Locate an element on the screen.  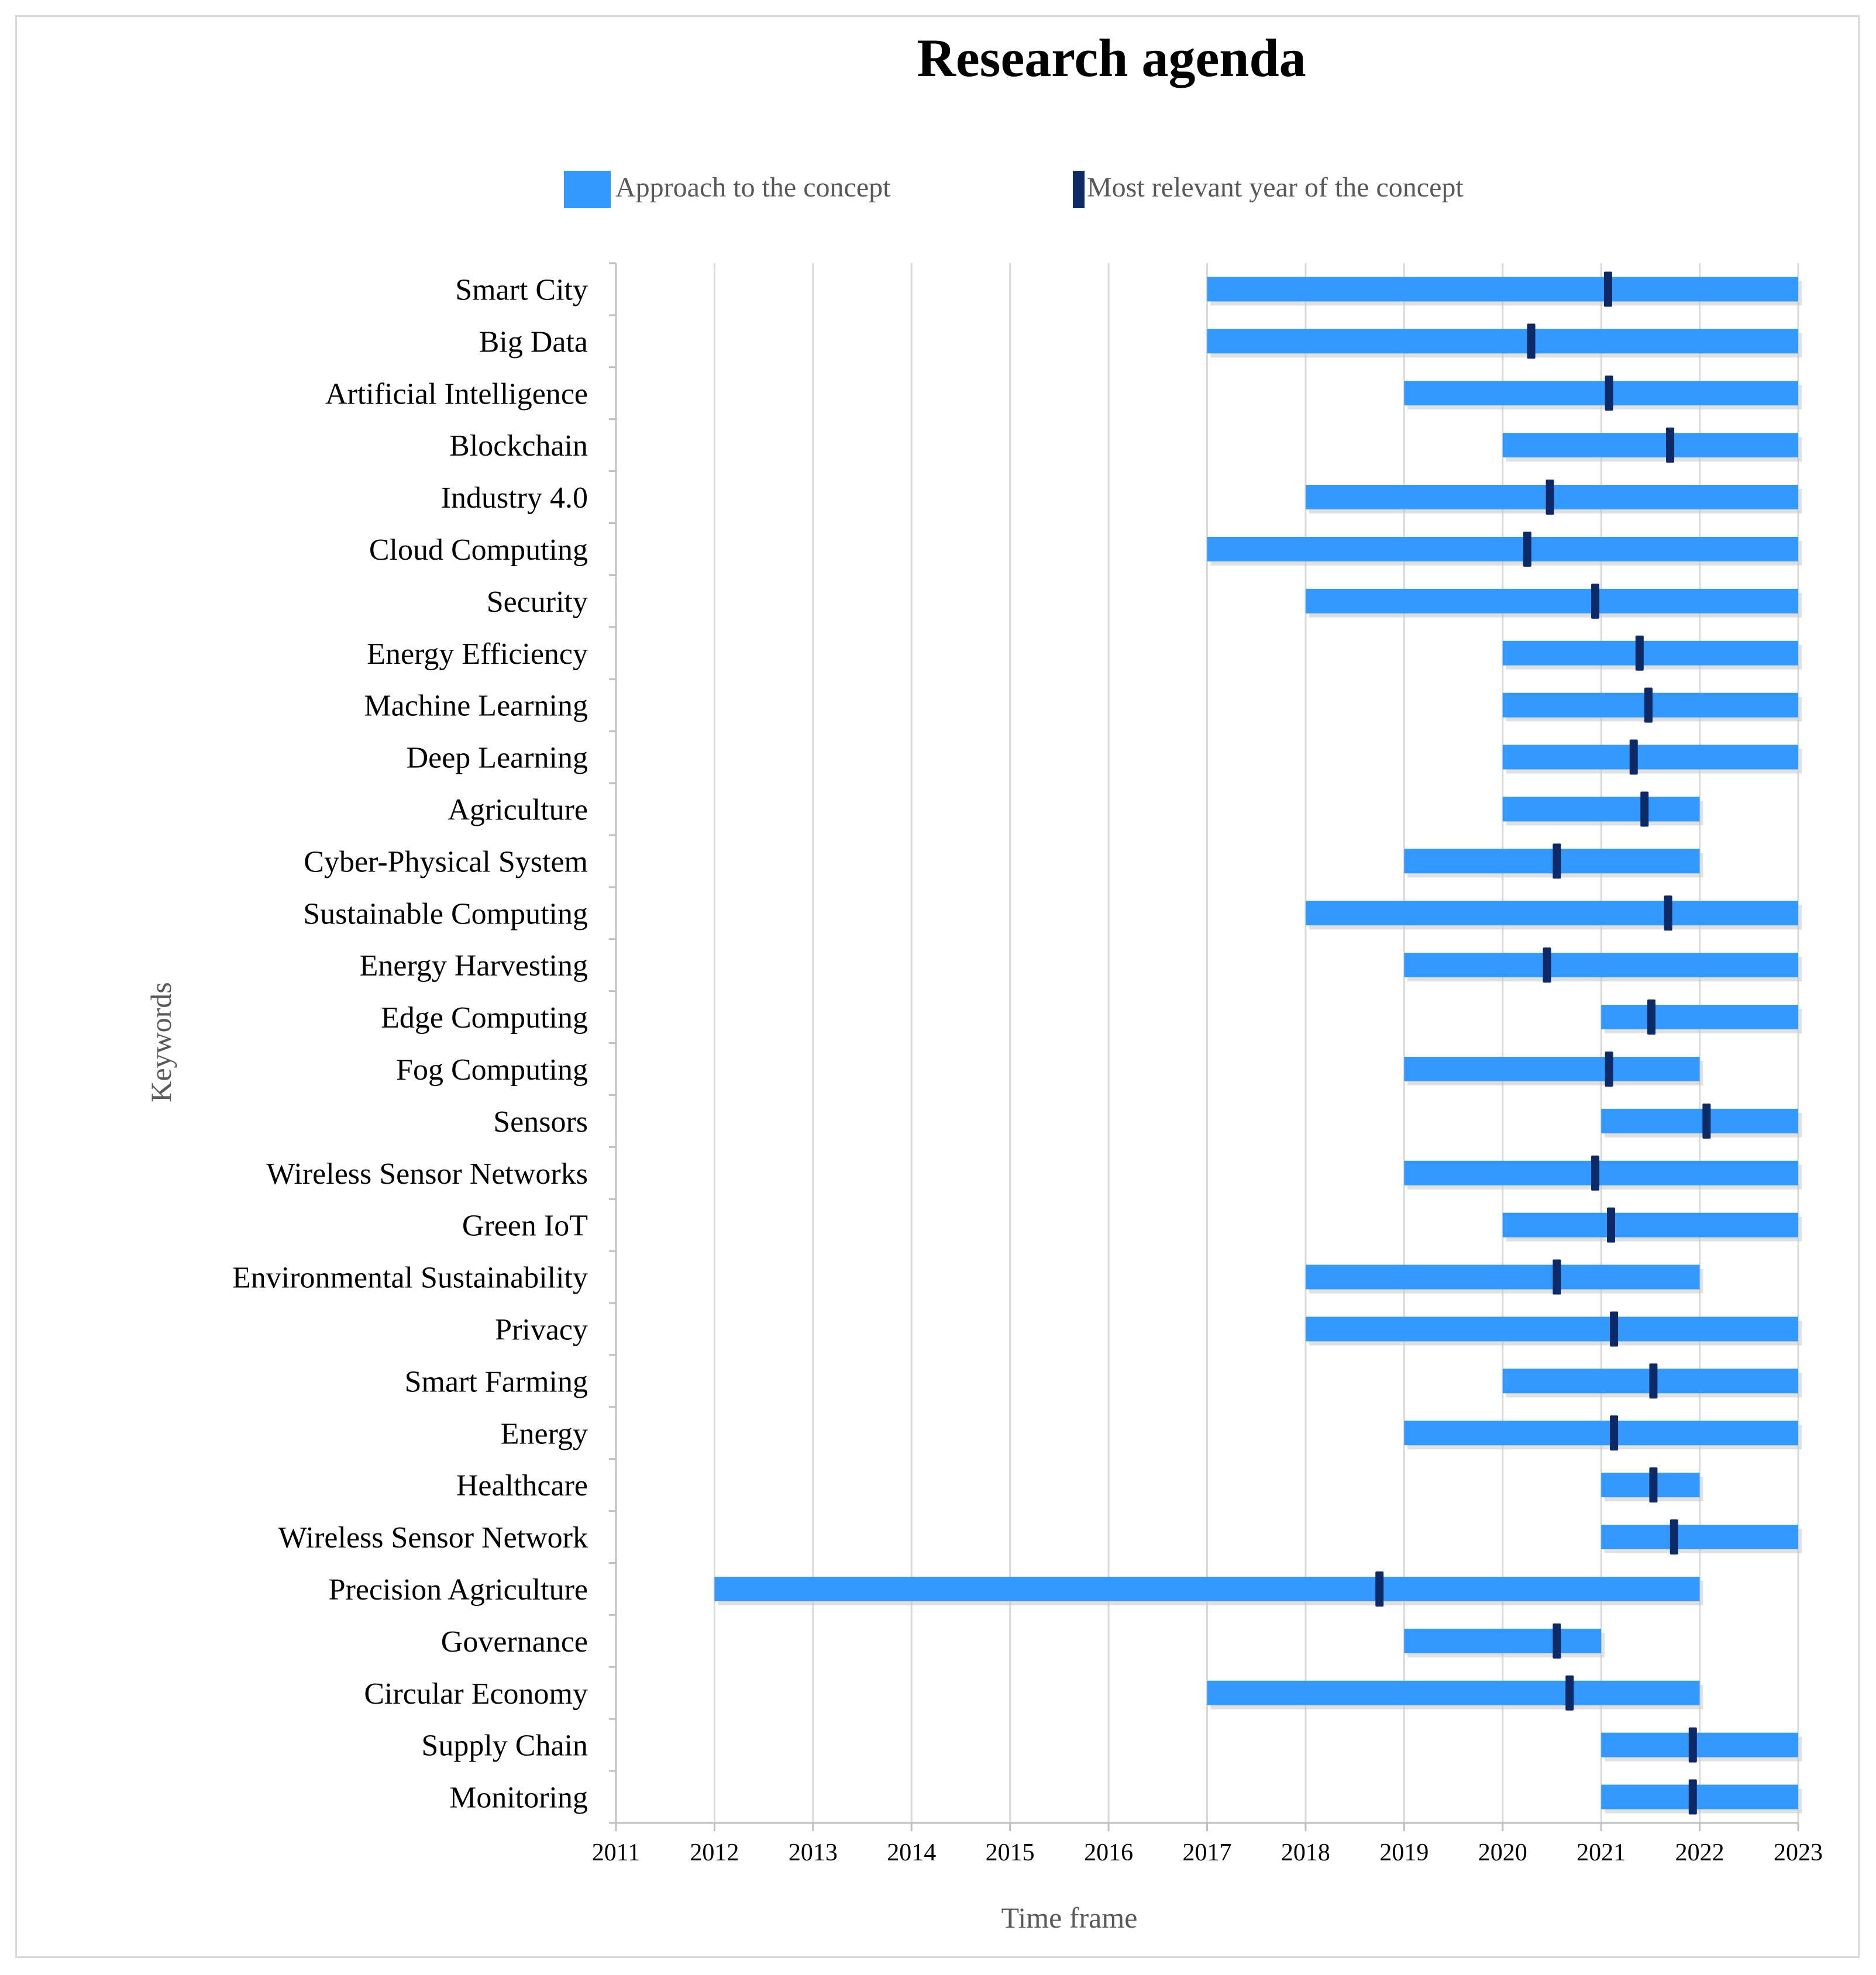
category-label-wireless-sensor-network: Wireless Sensor Network is located at coordinates (433, 1538).